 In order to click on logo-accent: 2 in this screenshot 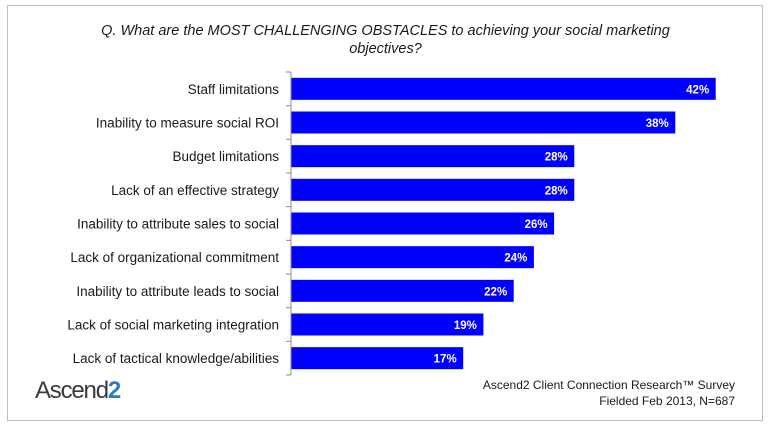, I will do `click(114, 390)`.